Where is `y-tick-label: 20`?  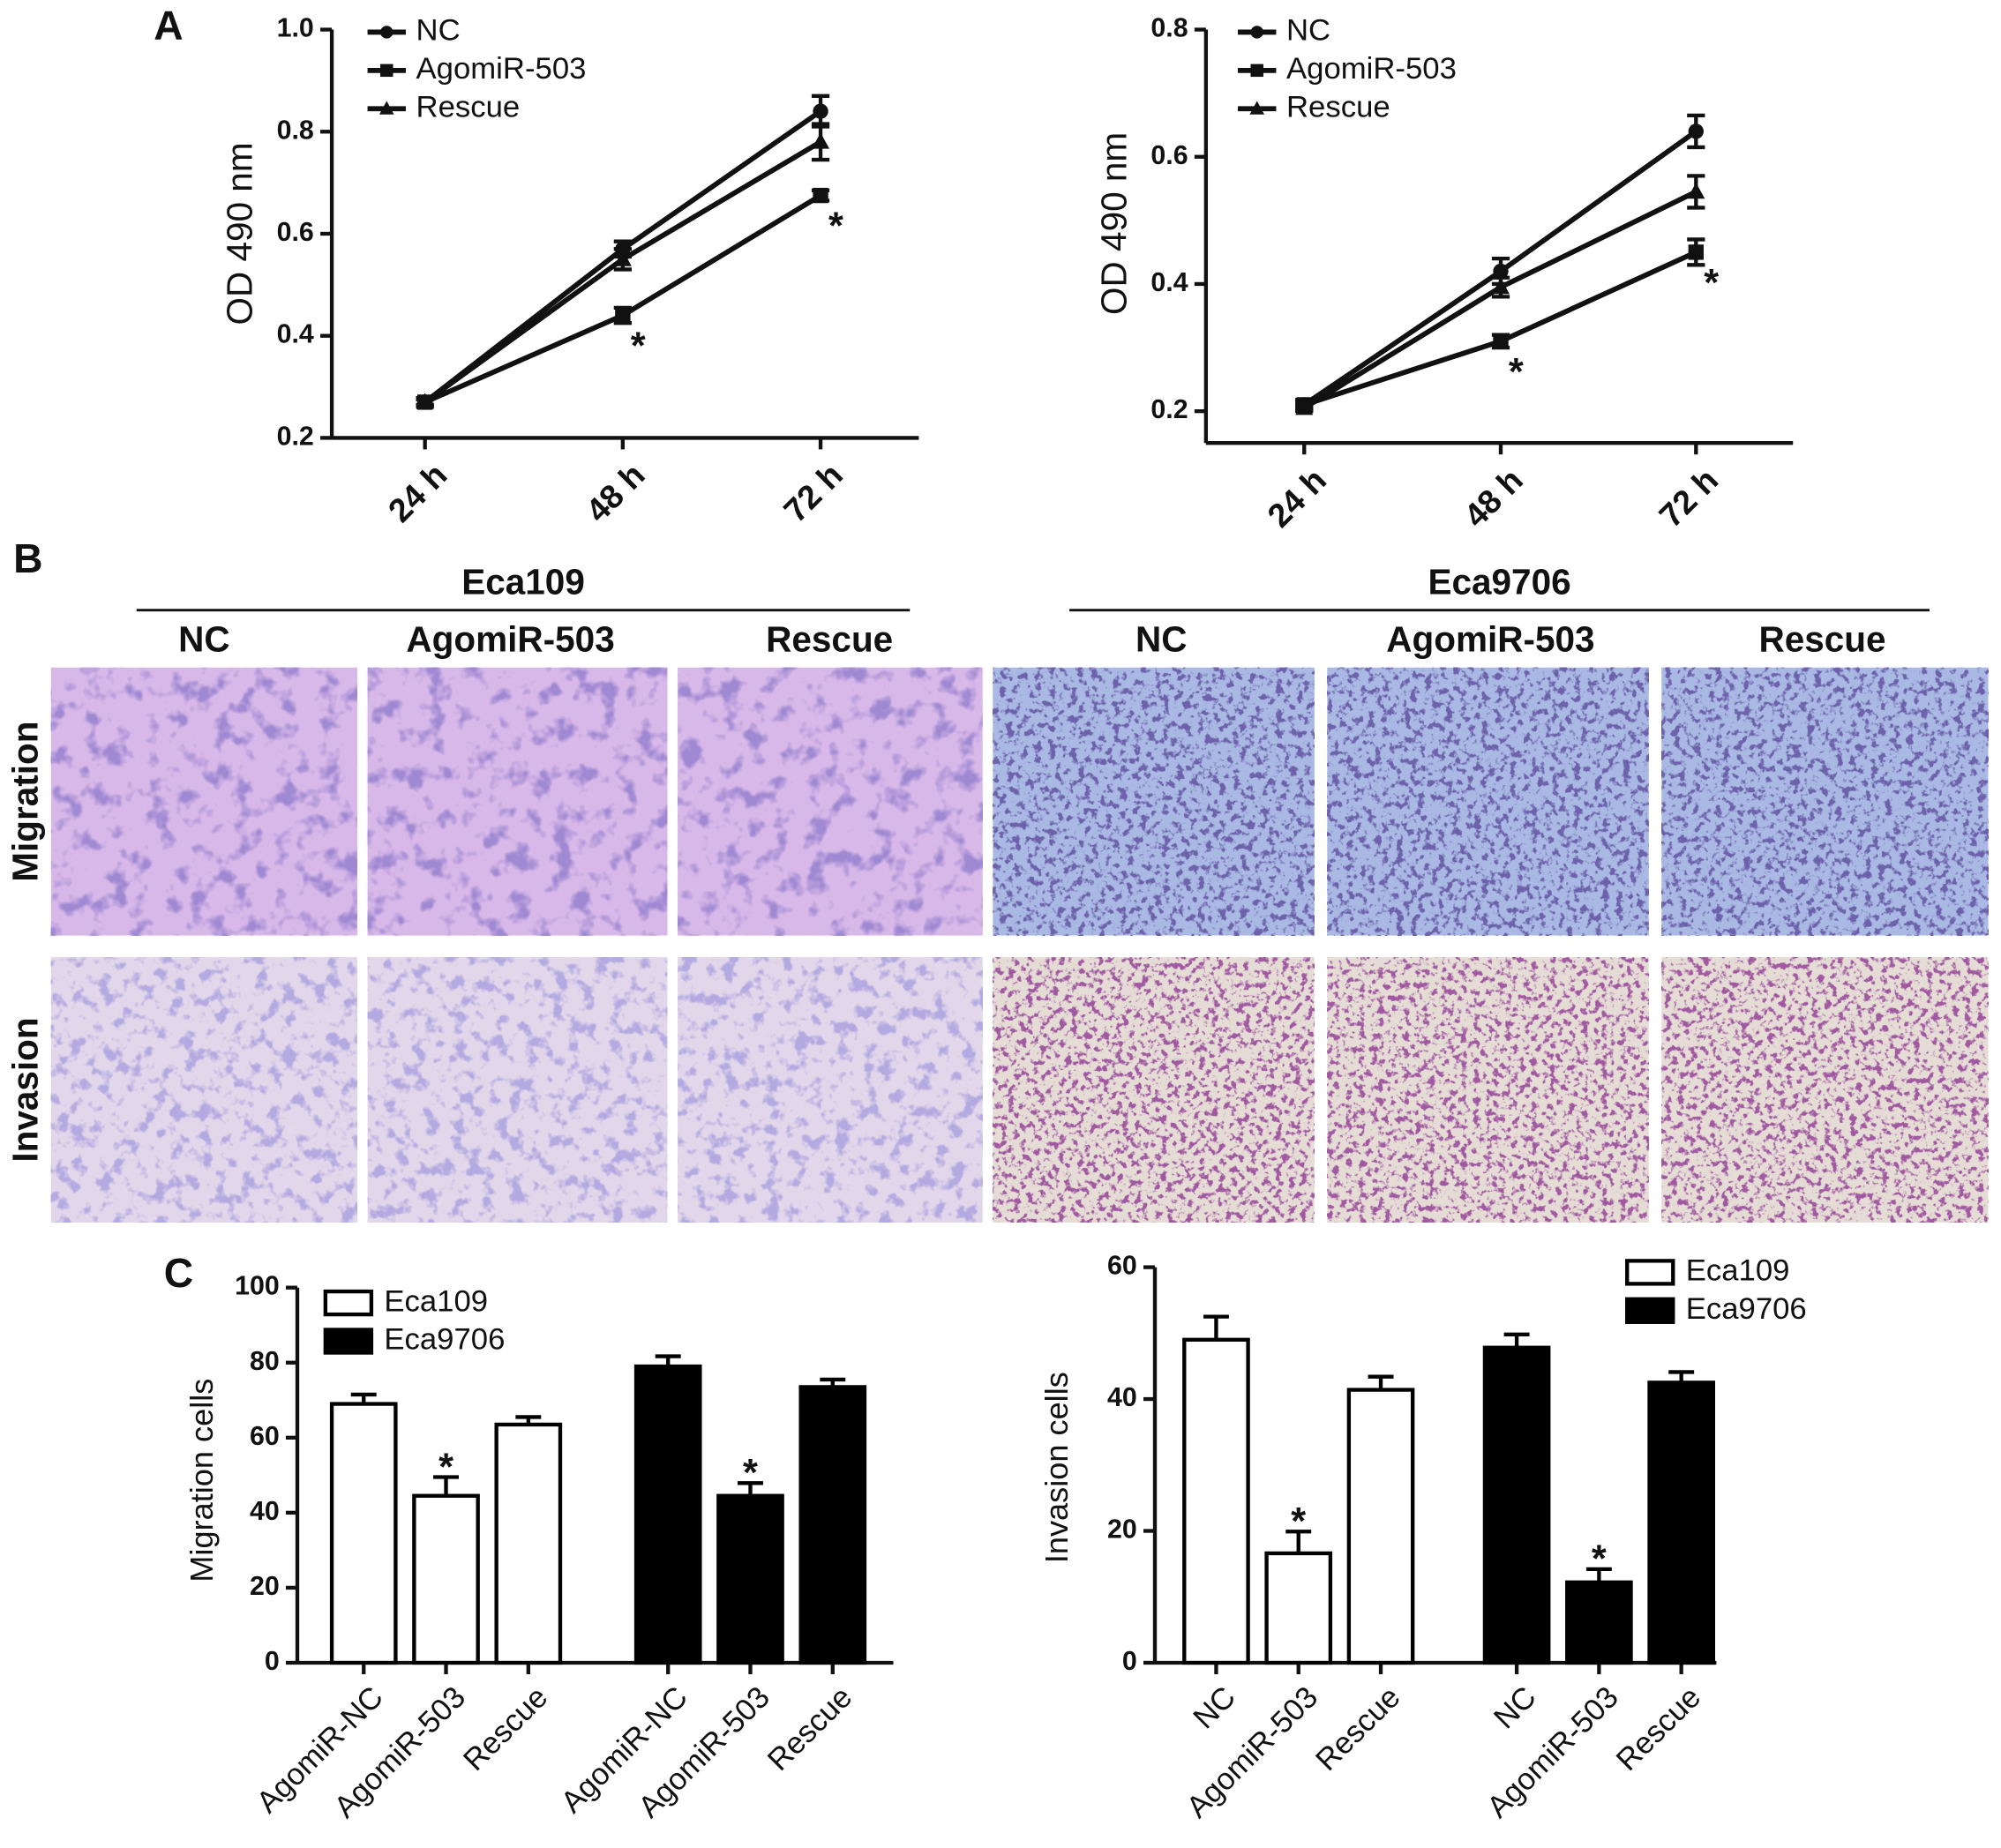
y-tick-label: 20 is located at coordinates (265, 1586).